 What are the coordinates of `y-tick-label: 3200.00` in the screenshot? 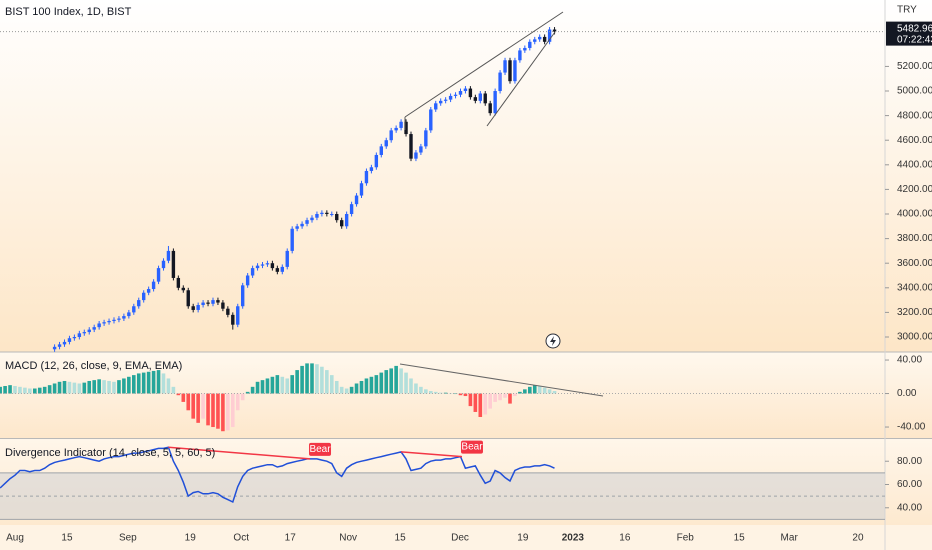 It's located at (914, 312).